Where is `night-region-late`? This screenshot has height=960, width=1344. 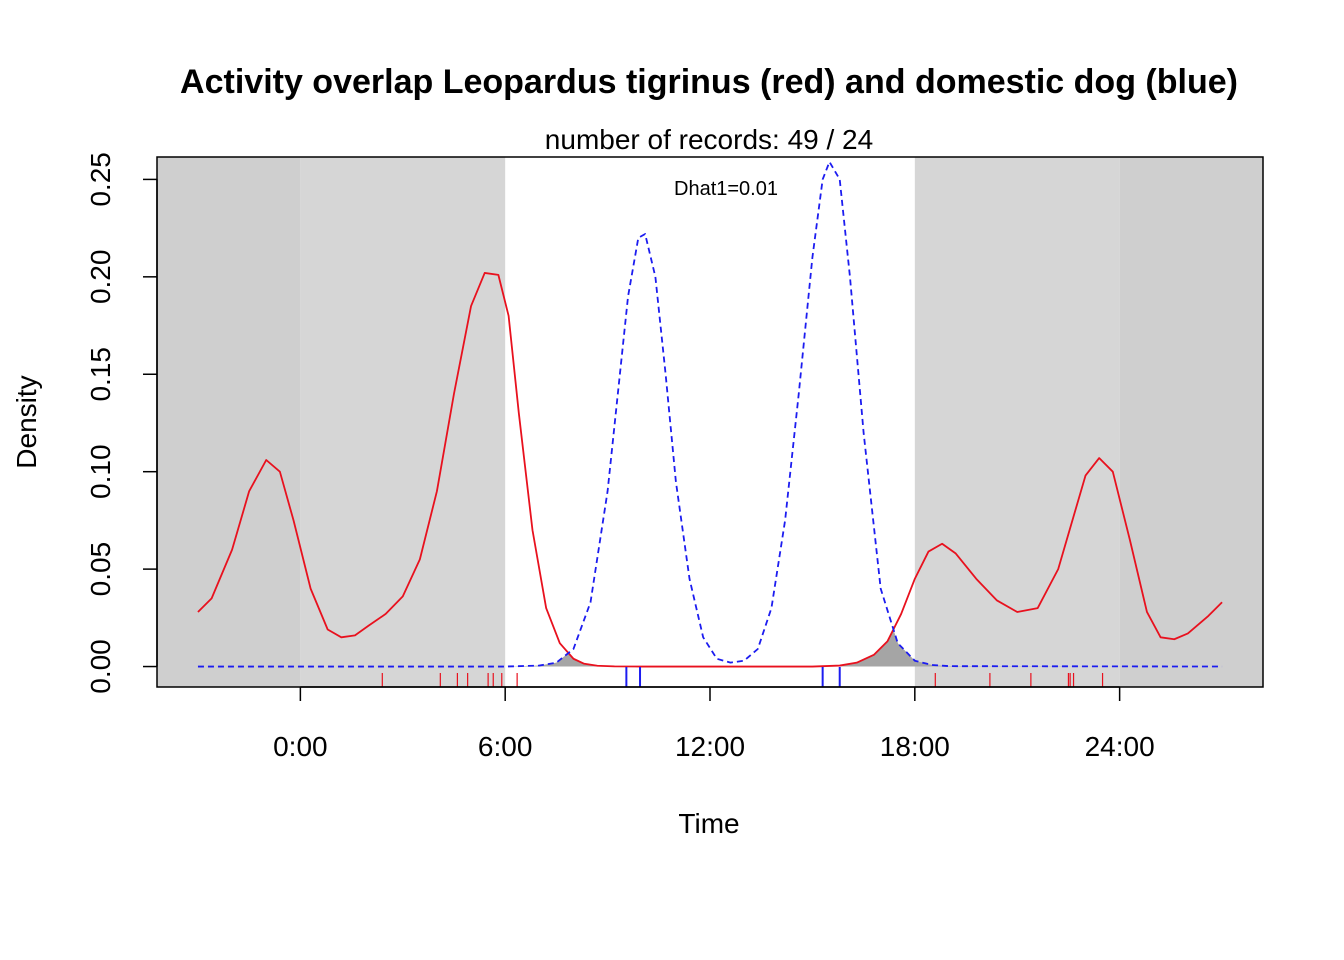
night-region-late is located at coordinates (1017, 422).